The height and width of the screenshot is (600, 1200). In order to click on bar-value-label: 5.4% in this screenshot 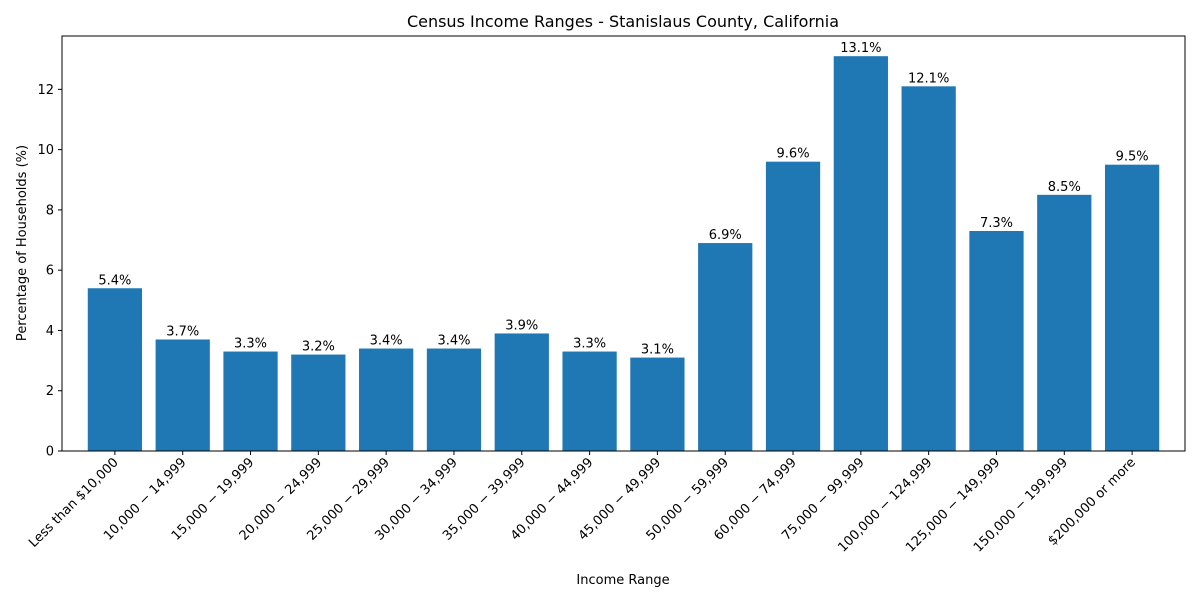, I will do `click(114, 280)`.